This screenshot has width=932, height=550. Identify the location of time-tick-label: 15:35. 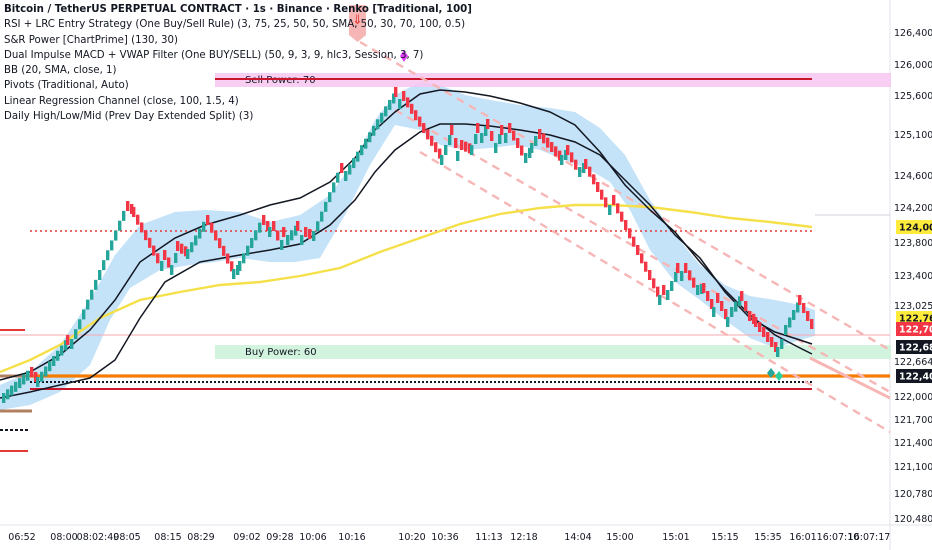
(767, 537).